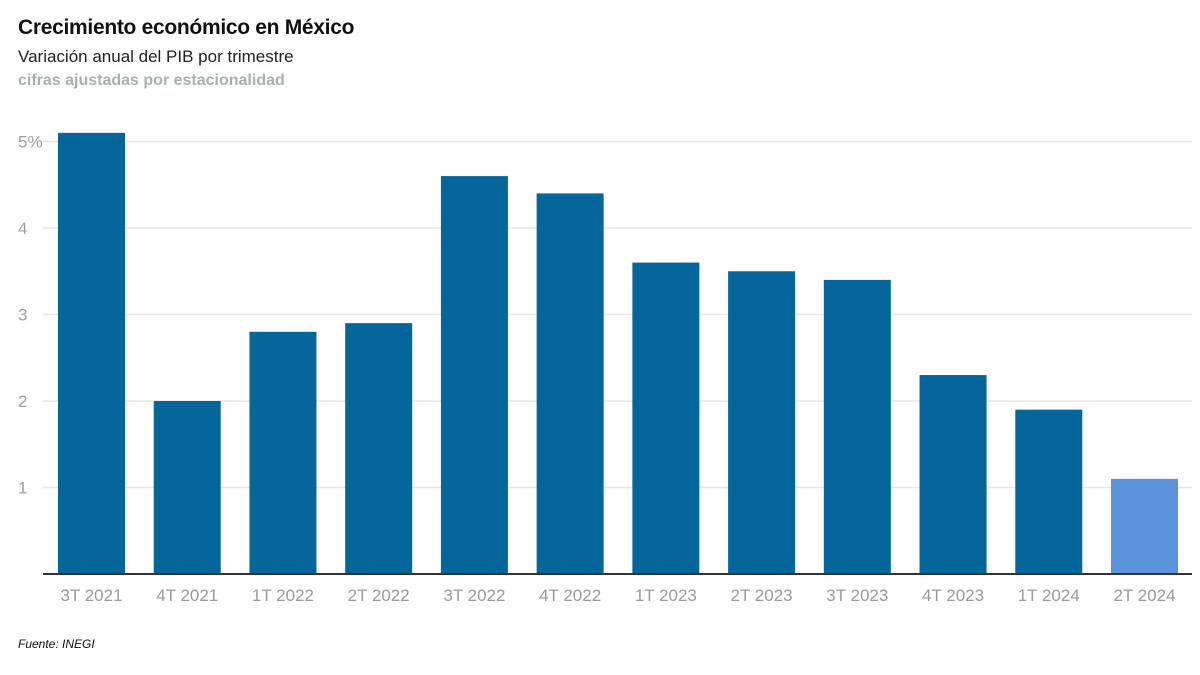  I want to click on x-category-label: 1T 2022, so click(283, 595).